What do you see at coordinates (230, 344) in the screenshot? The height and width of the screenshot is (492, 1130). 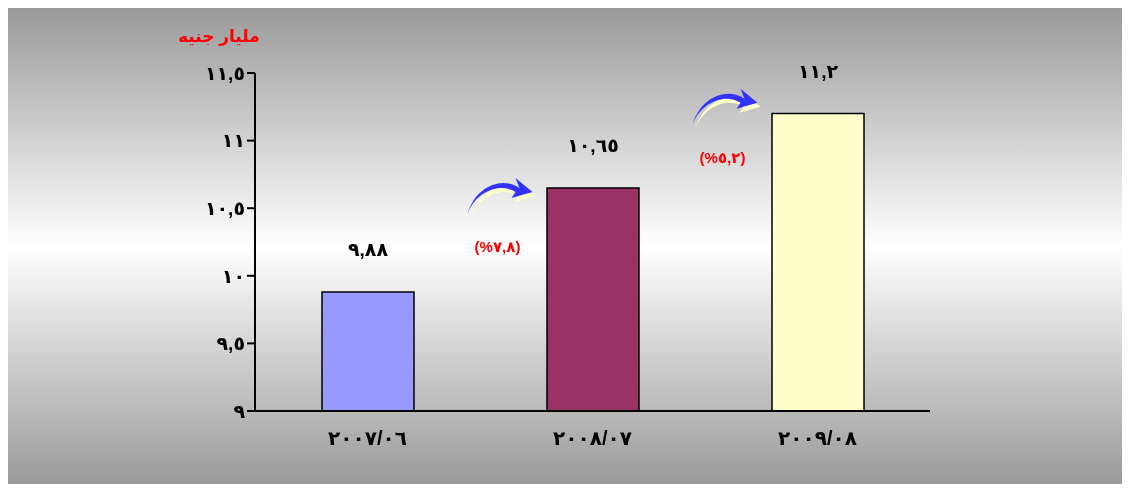 I see `y-tick-label: ٩,٥` at bounding box center [230, 344].